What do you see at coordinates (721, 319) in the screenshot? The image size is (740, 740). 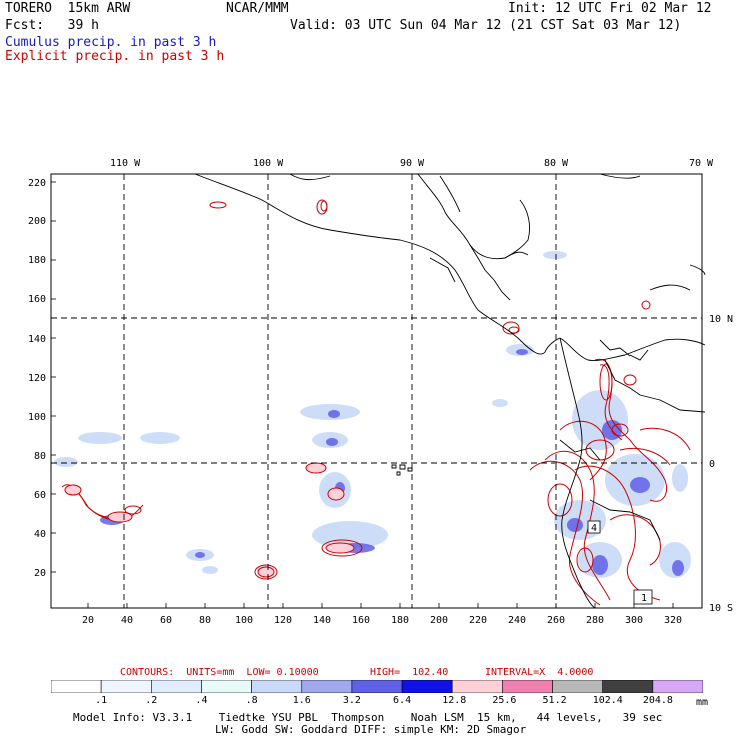 I see `lat-label-10n: 10 N` at bounding box center [721, 319].